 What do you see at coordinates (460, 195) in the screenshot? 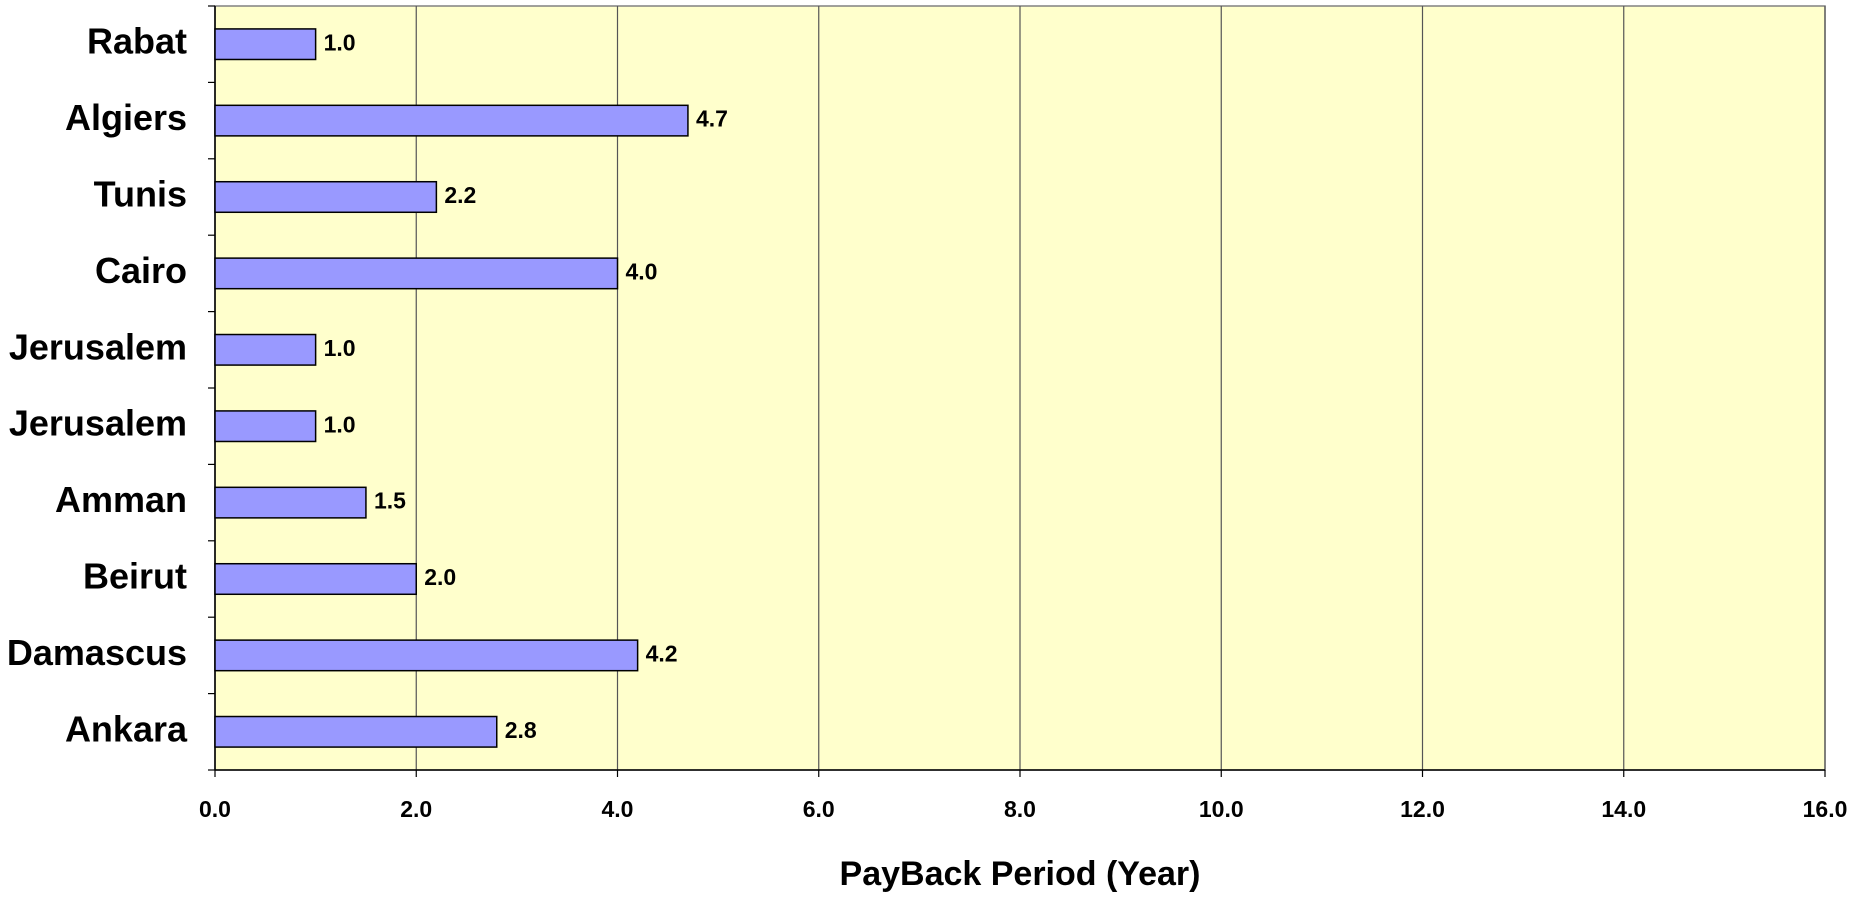
I see `data-label: 2.2` at bounding box center [460, 195].